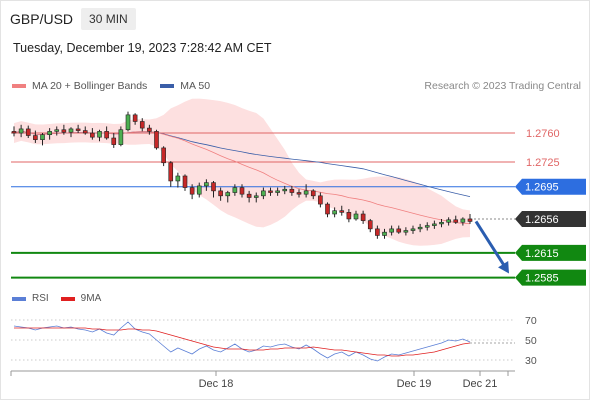 This screenshot has width=590, height=400. I want to click on rsi-legend: RSI 9MA, so click(62, 298).